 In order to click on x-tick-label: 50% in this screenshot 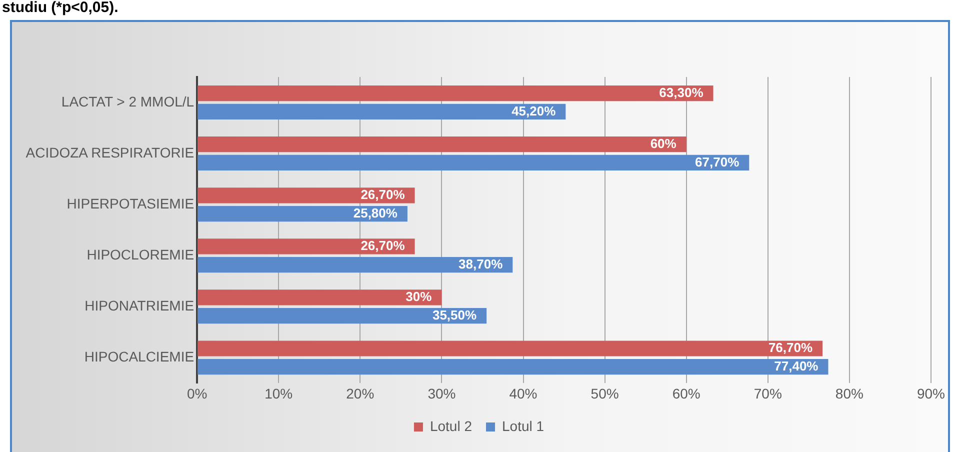, I will do `click(604, 393)`.